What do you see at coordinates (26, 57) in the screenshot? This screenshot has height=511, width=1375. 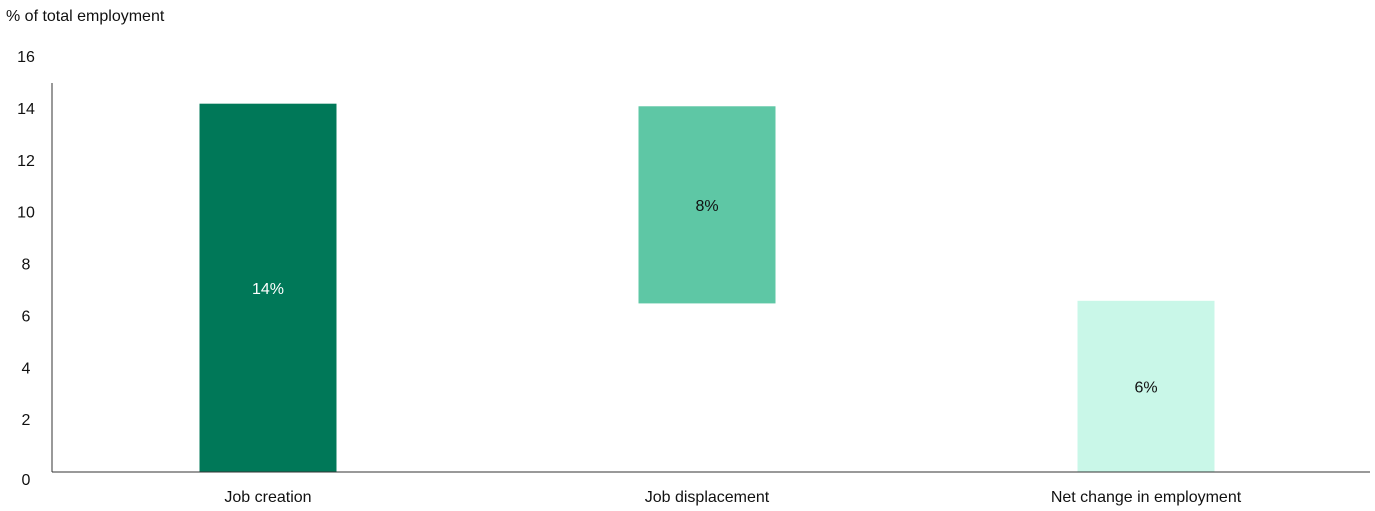 I see `y-tick-label-16: 16` at bounding box center [26, 57].